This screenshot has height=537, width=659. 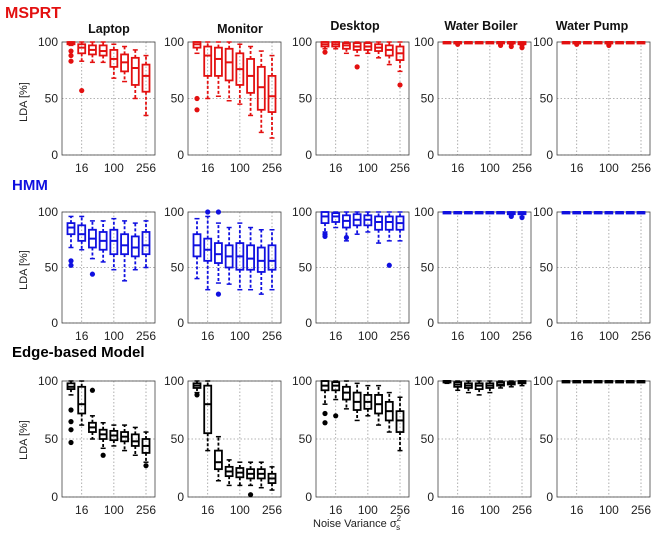 I want to click on row-title-msprt: MSPRT, so click(x=33, y=13).